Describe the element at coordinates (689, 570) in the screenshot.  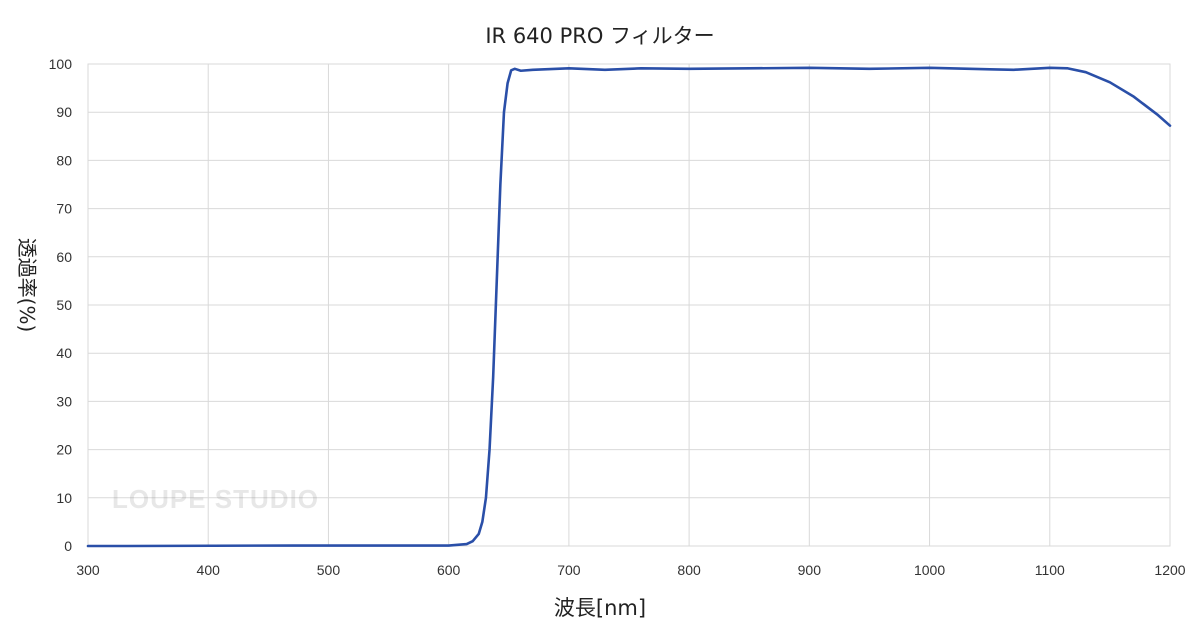
I see `x-tick-label: 800` at that location.